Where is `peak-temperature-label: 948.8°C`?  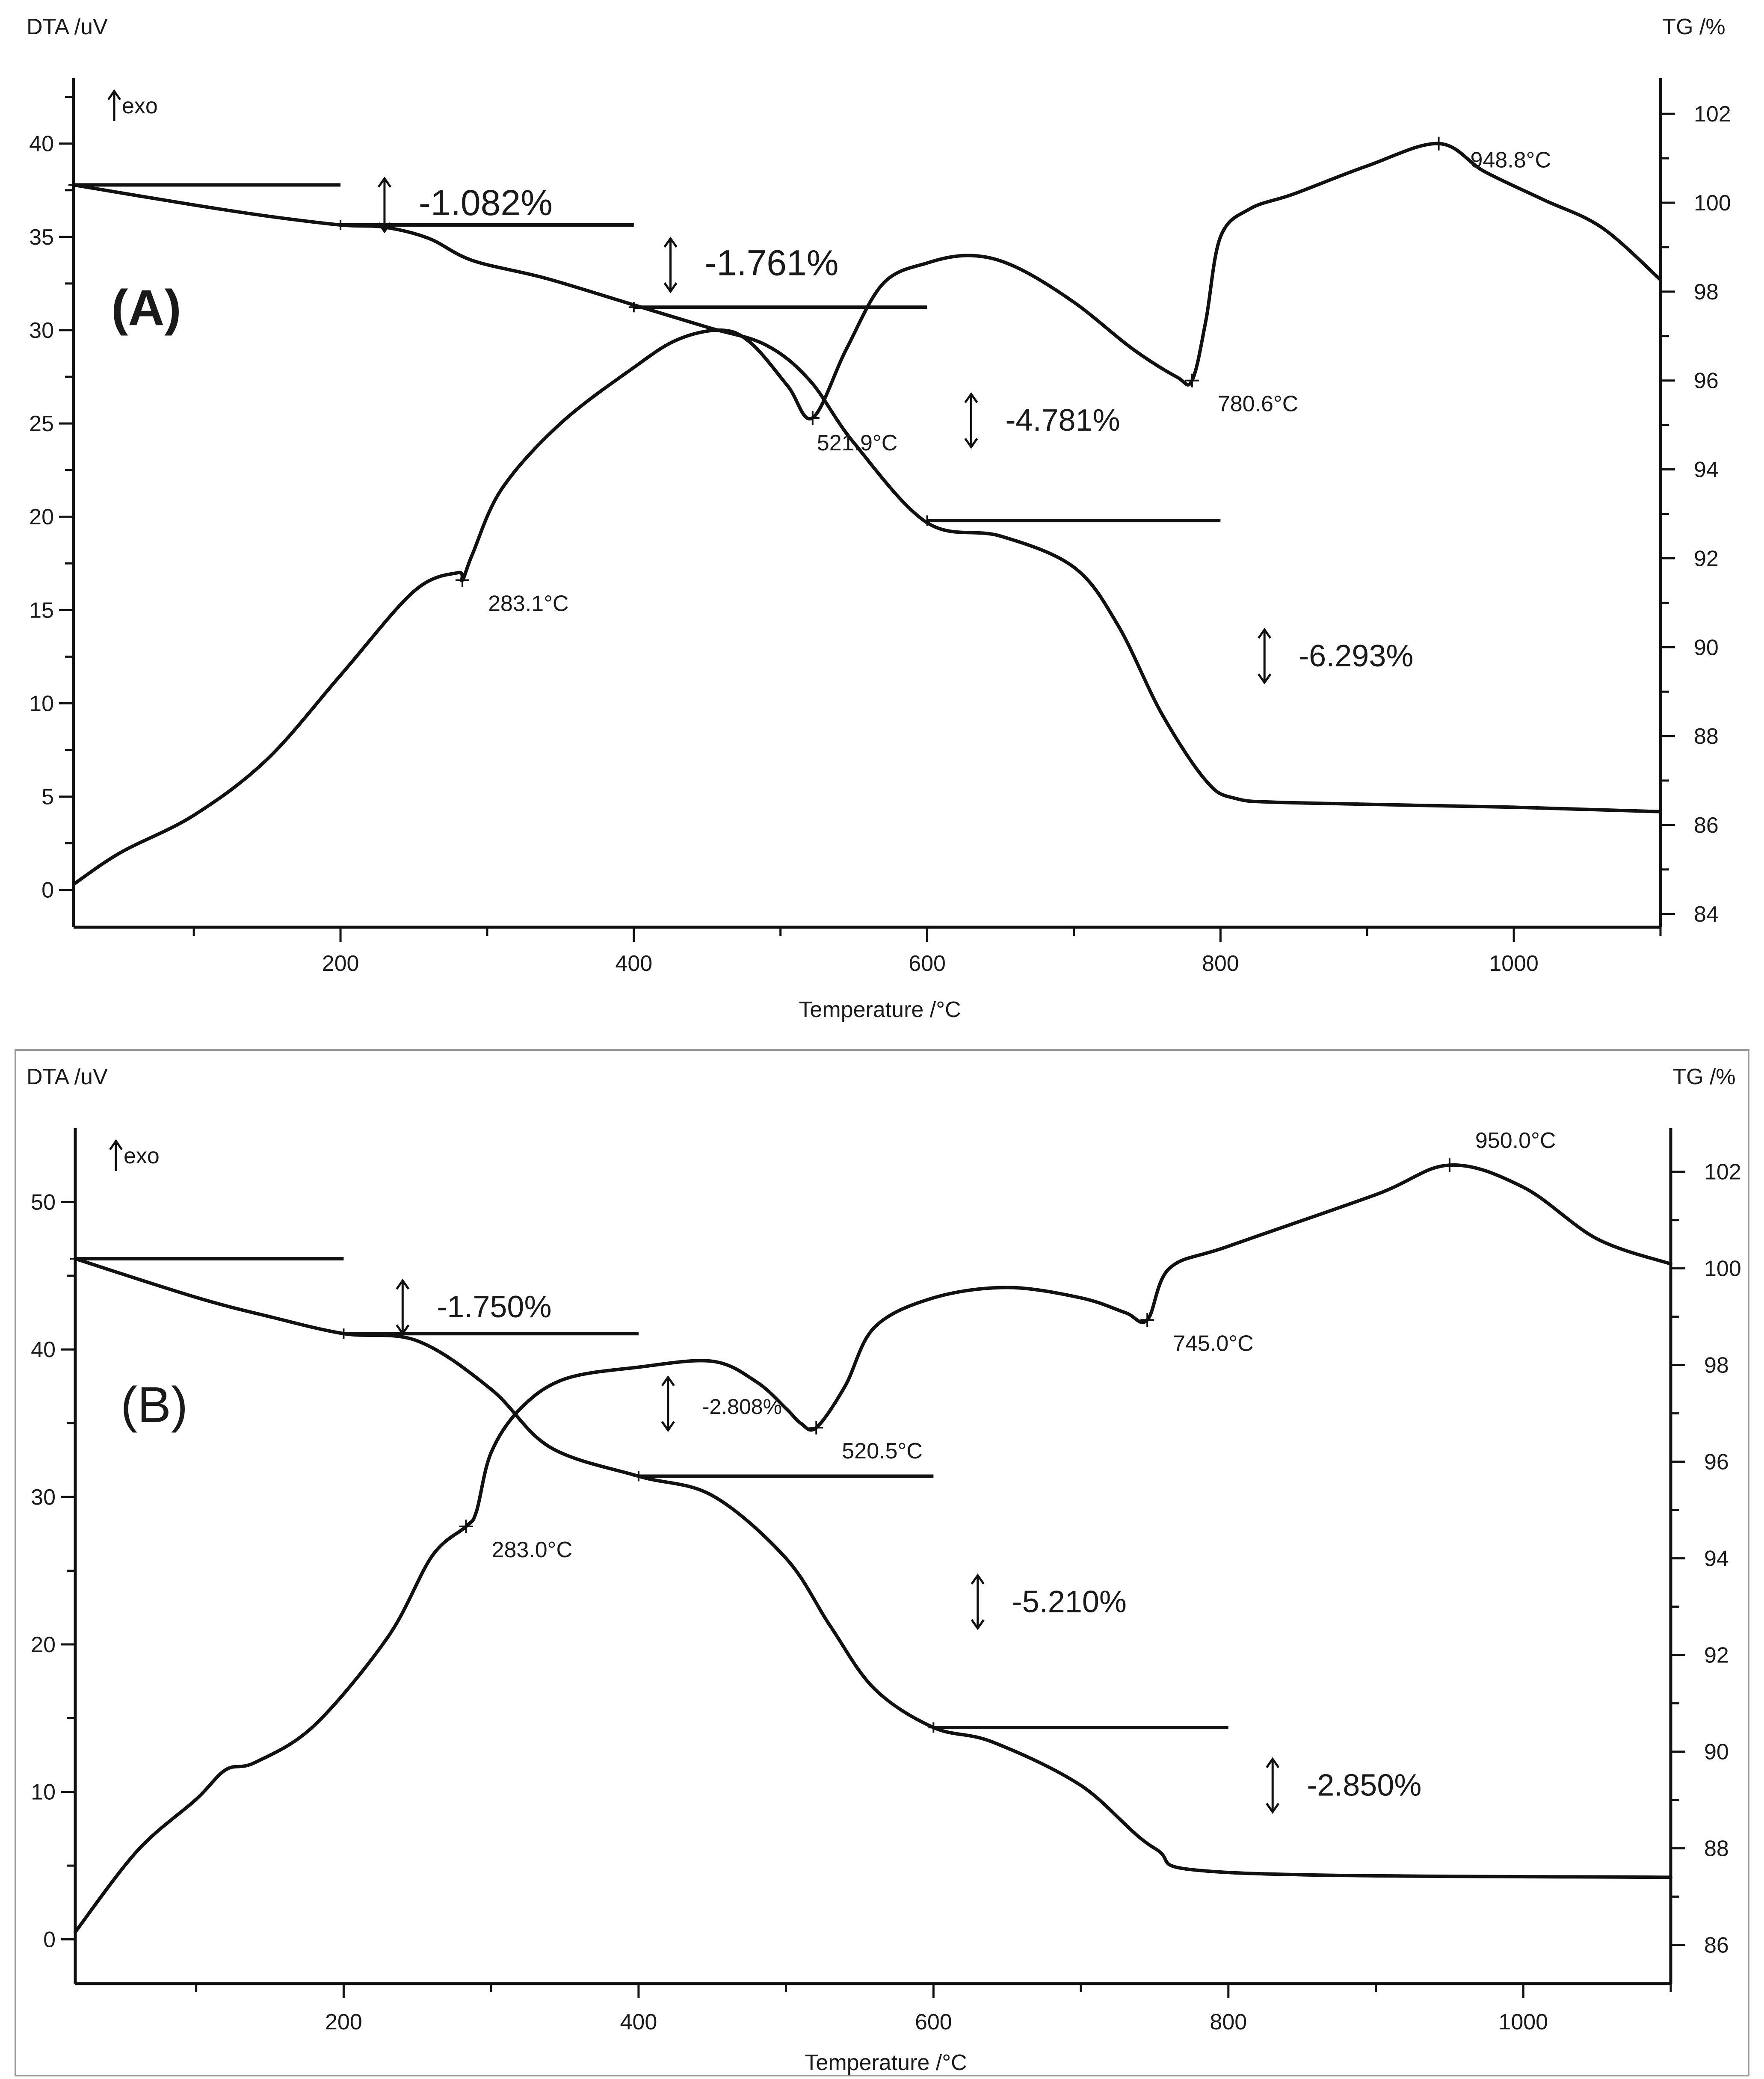
peak-temperature-label: 948.8°C is located at coordinates (1511, 160).